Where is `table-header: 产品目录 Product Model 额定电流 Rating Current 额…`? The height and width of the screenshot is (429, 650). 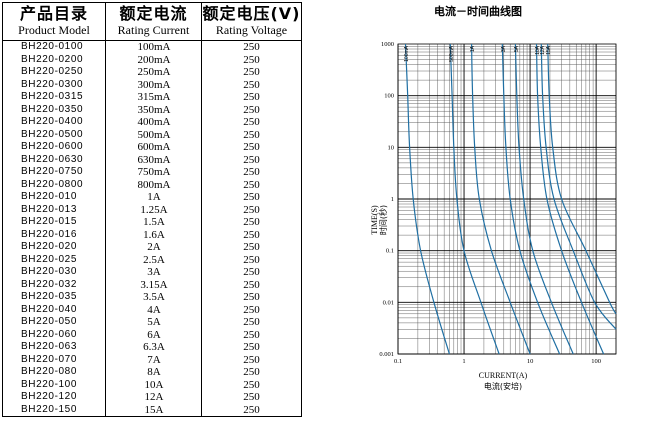
table-header: 产品目录 Product Model 额定电流 Rating Current 额… is located at coordinates (152, 22).